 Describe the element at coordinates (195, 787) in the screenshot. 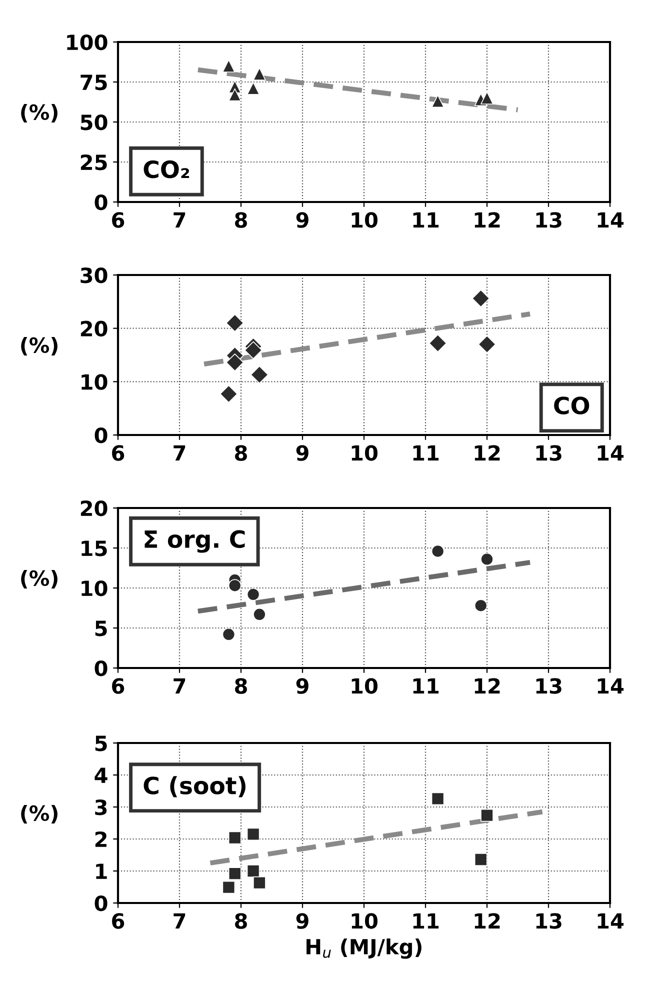

I see `text: C (soot)` at that location.